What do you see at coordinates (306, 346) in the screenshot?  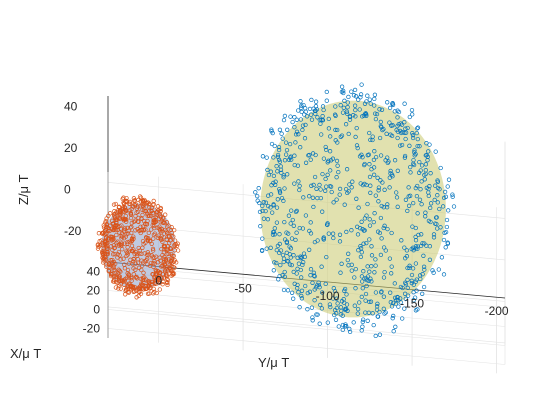 I see `grid-line` at bounding box center [306, 346].